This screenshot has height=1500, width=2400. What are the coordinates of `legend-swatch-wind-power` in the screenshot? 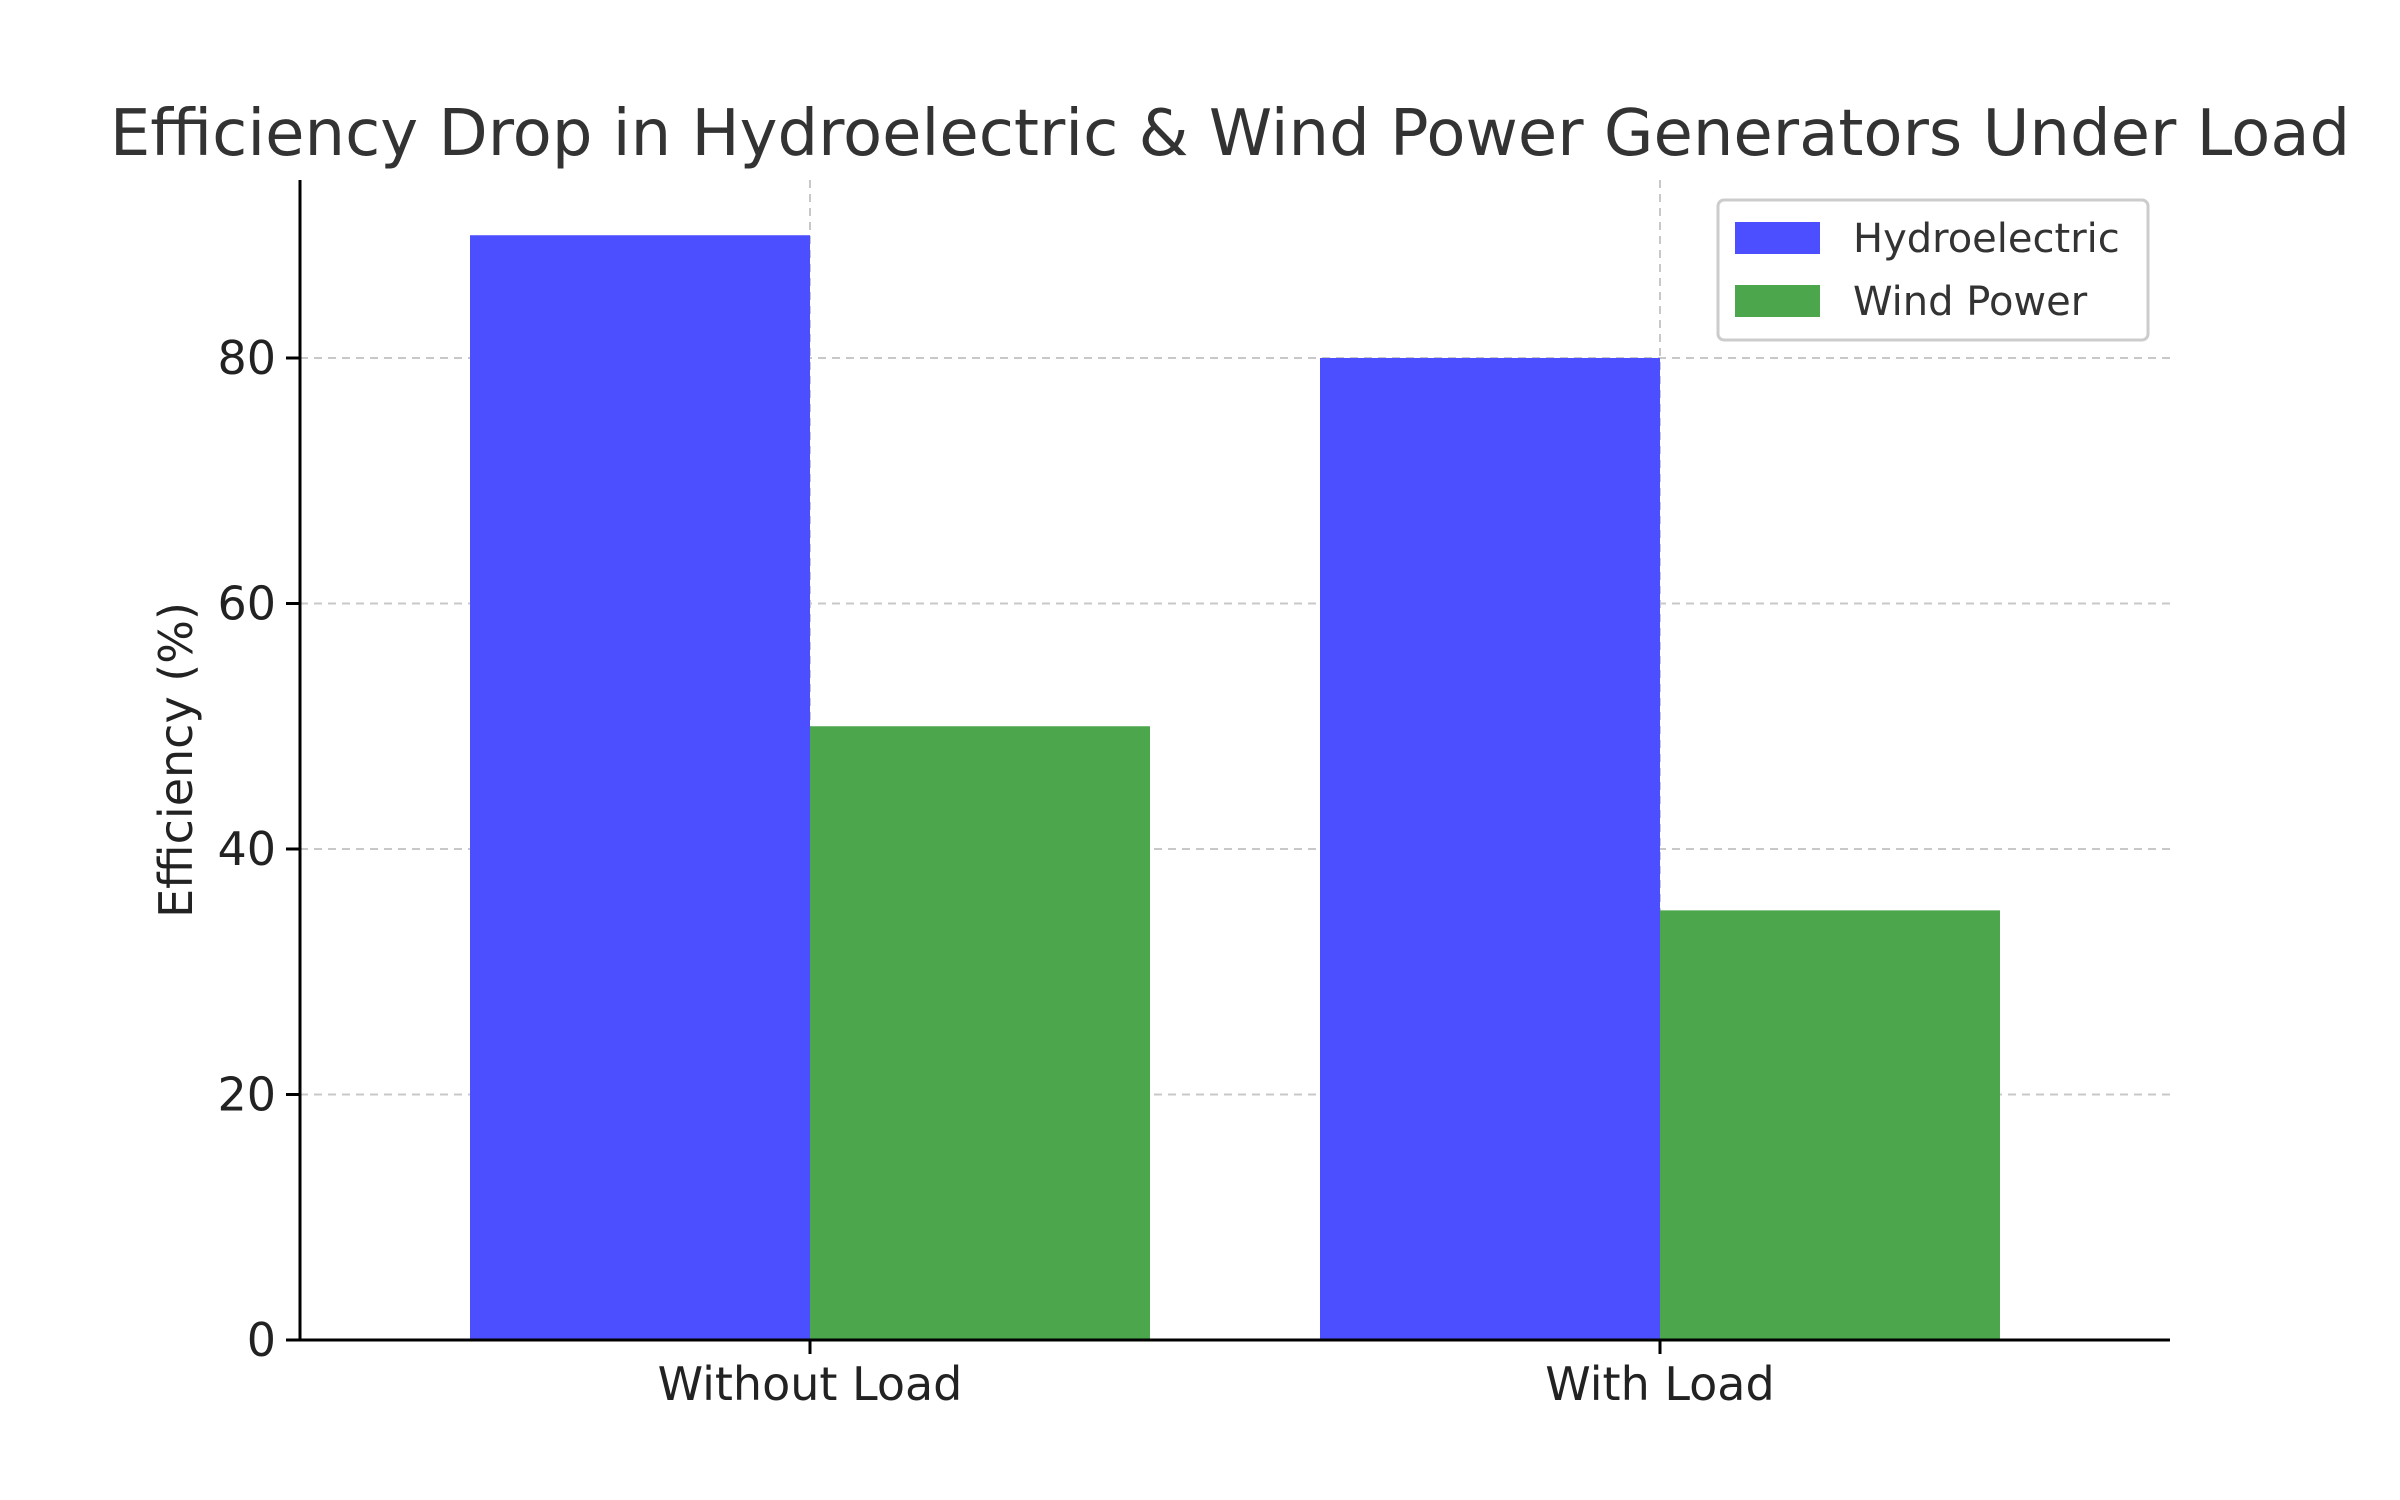 It's located at (1777, 301).